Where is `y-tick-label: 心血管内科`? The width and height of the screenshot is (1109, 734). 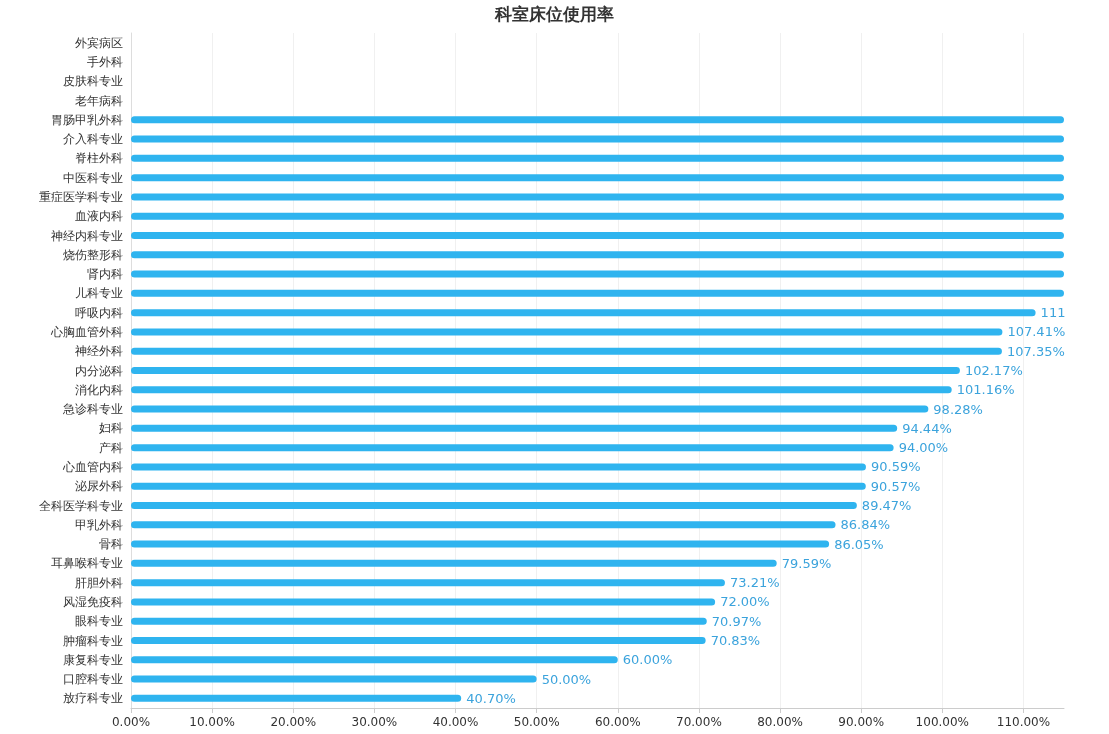
y-tick-label: 心血管内科 is located at coordinates (92, 466).